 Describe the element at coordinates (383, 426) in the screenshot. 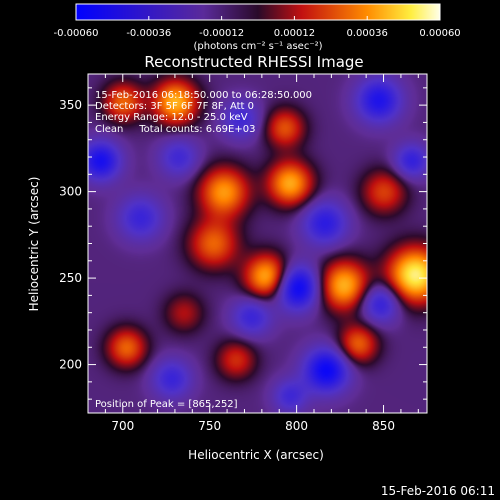

I see `x-tick-label: 850` at that location.